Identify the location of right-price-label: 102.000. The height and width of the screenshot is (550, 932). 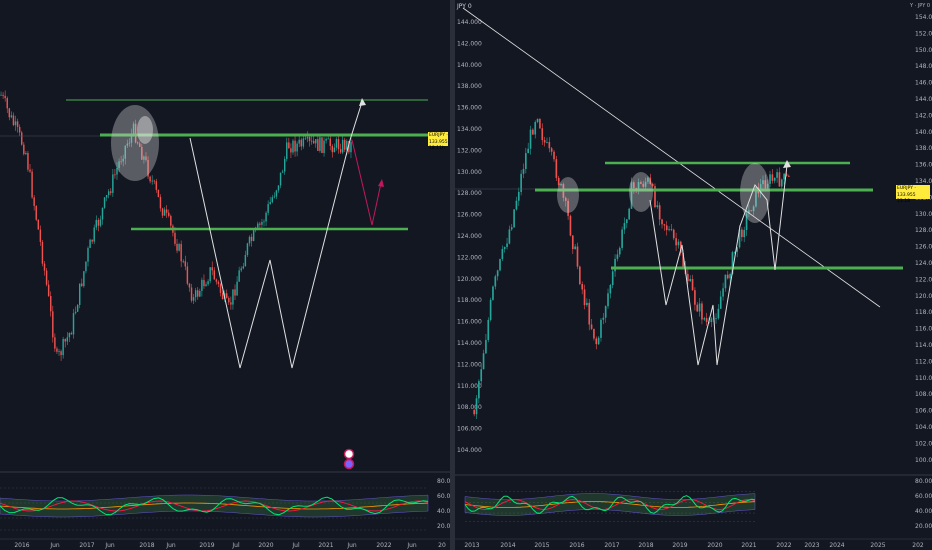
(923, 443).